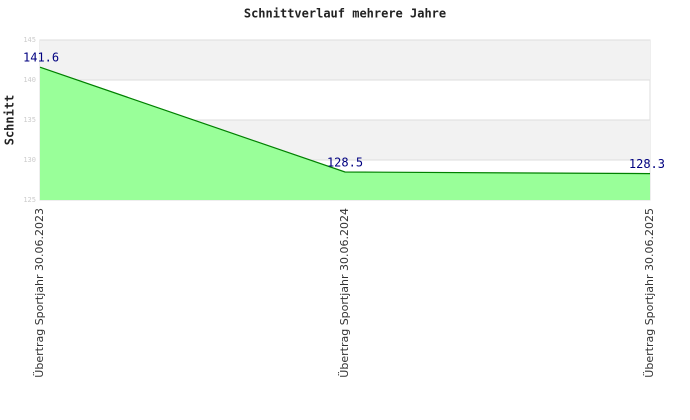 This screenshot has width=690, height=420. I want to click on y-tick-label: 135, so click(29, 120).